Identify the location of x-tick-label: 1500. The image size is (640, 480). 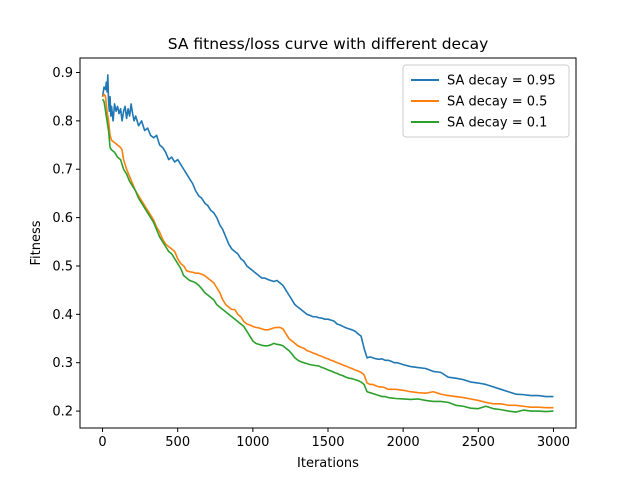
(327, 442).